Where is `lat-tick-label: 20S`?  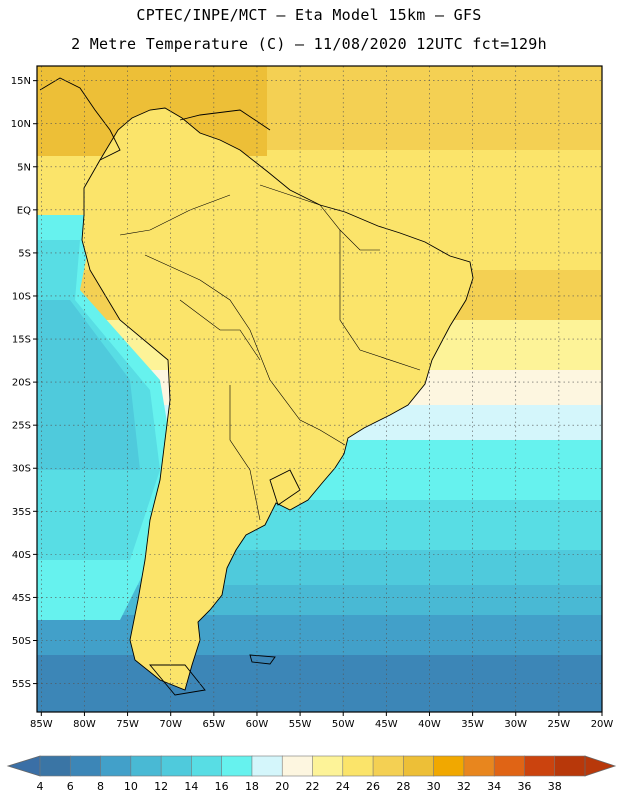 lat-tick-label: 20S is located at coordinates (21, 383).